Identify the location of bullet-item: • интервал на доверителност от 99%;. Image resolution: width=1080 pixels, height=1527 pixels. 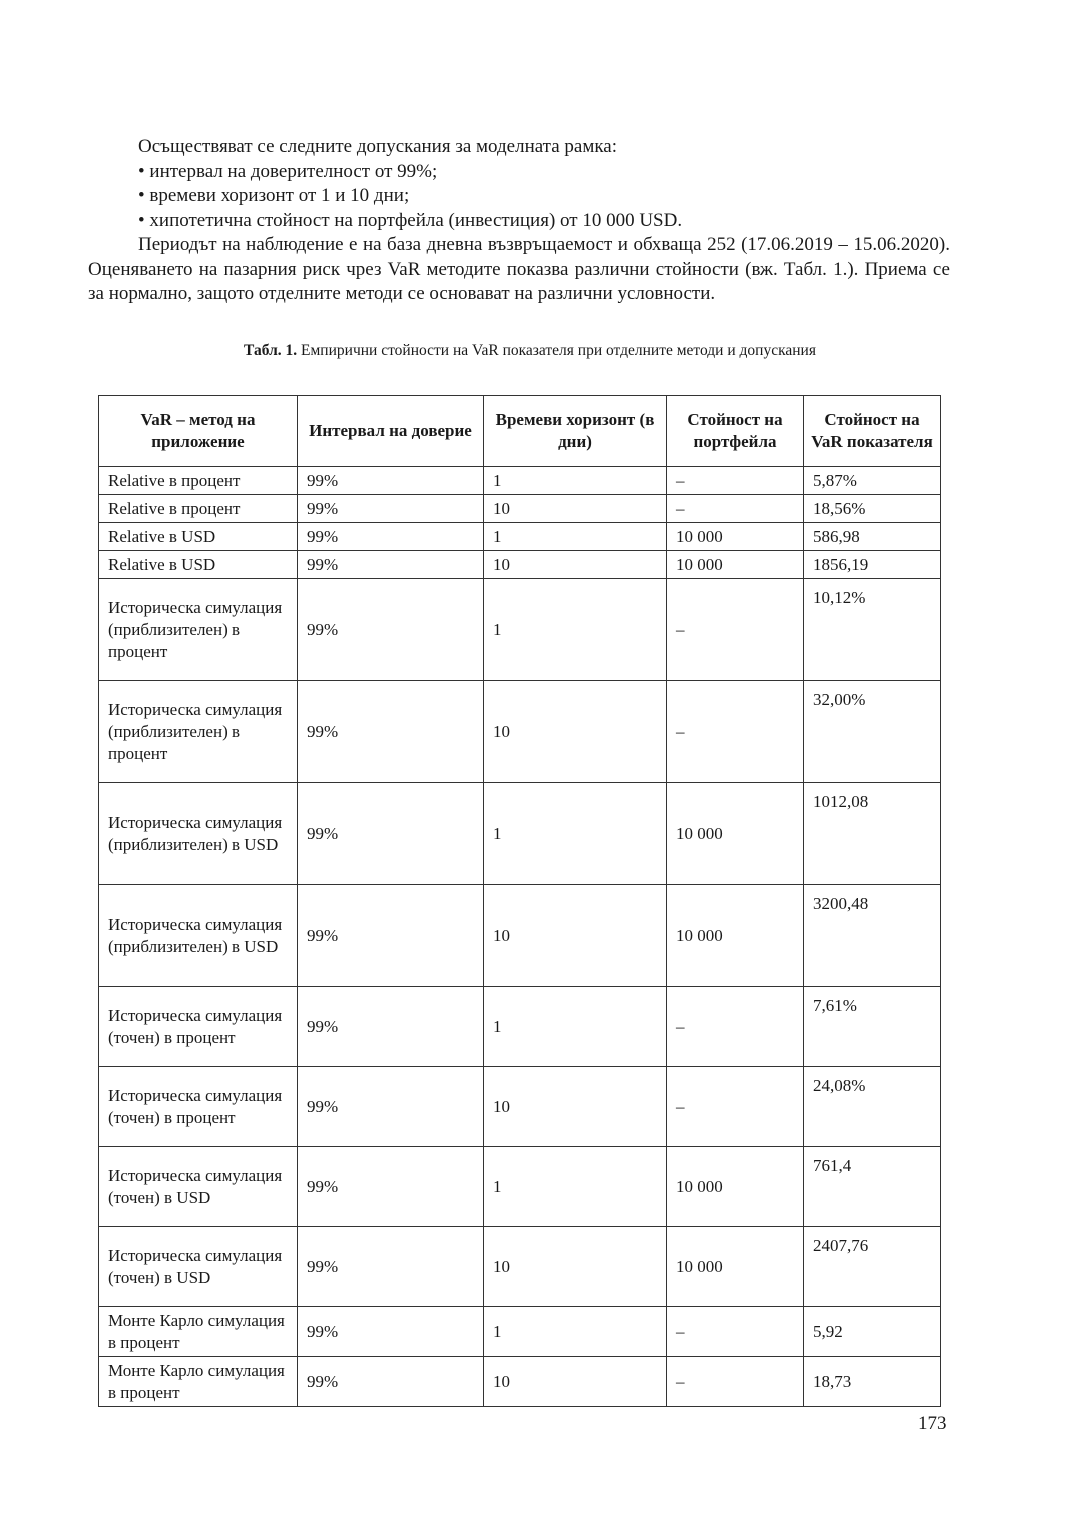
(288, 171).